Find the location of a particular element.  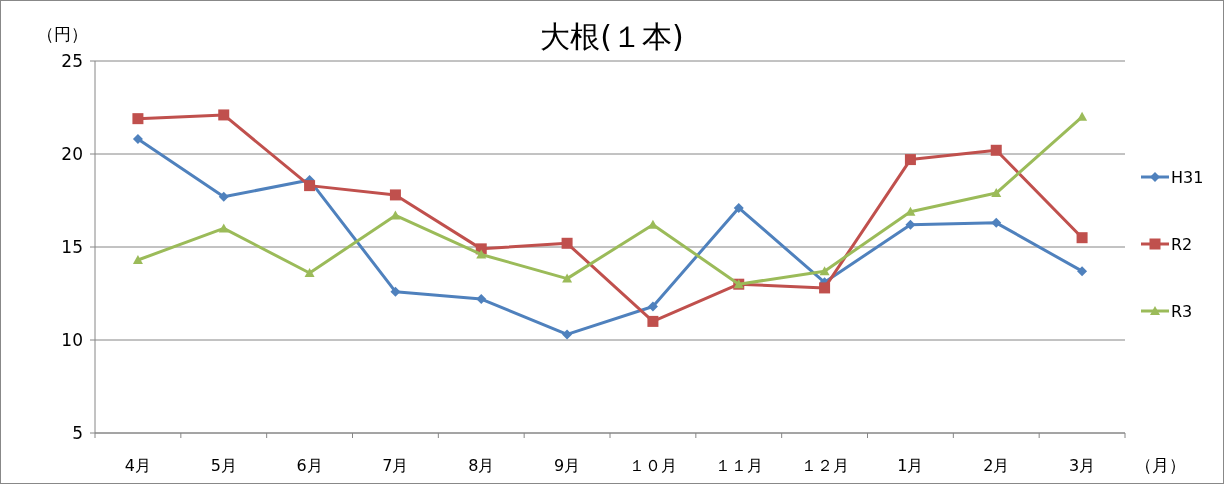

x-tick-label: 1月 is located at coordinates (910, 465).